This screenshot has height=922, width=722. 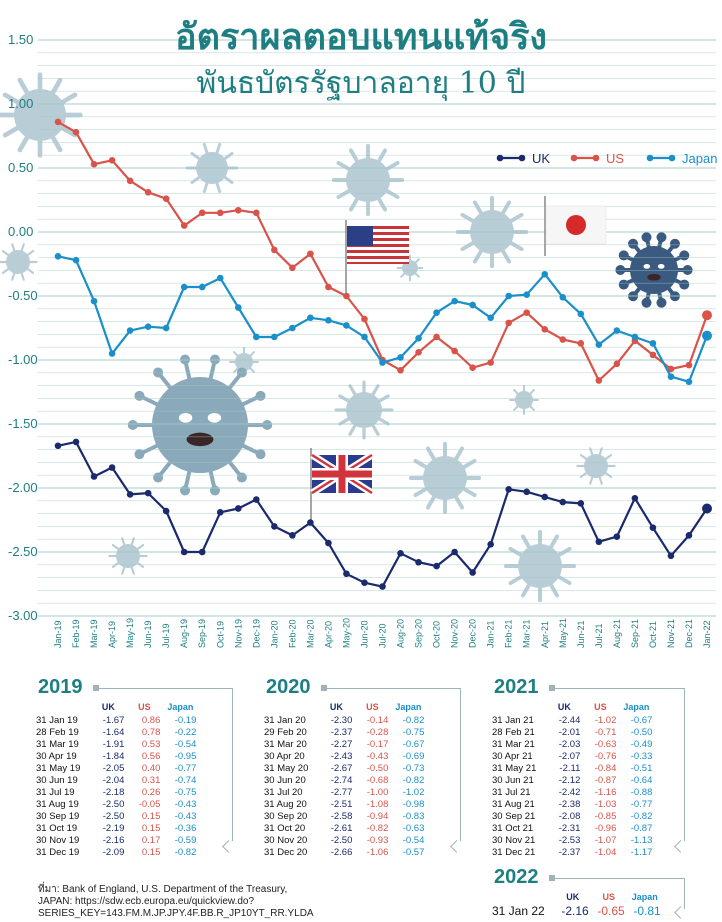 What do you see at coordinates (689, 633) in the screenshot?
I see `x-tick-label: Dec-21` at bounding box center [689, 633].